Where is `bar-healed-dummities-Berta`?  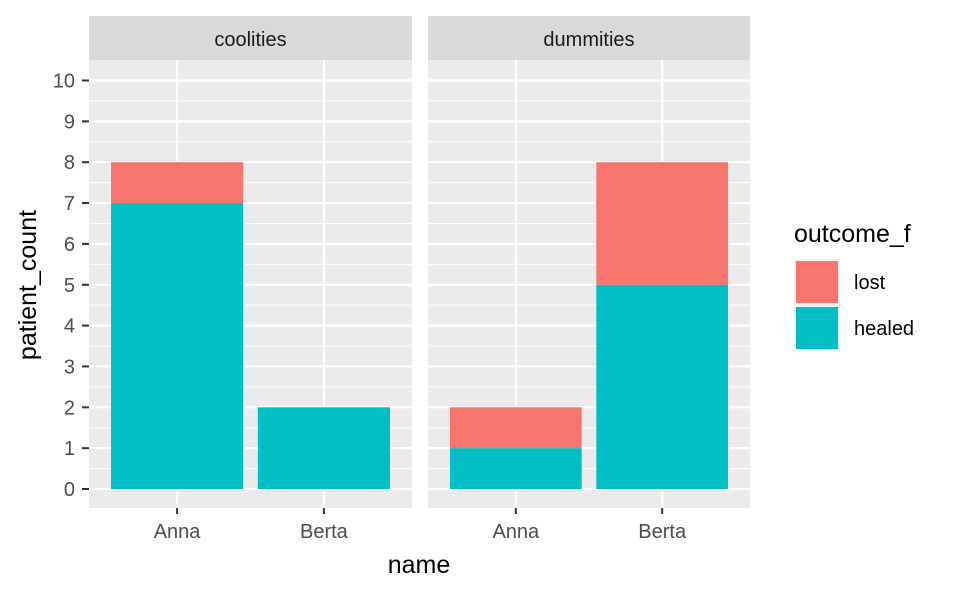 bar-healed-dummities-Berta is located at coordinates (662, 386).